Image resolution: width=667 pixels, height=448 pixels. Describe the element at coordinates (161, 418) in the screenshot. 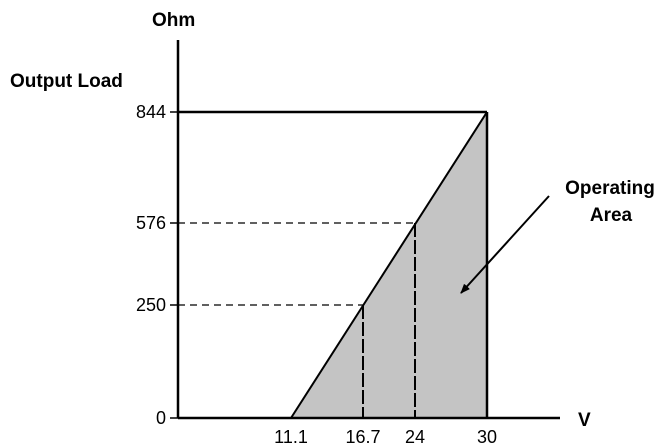

I see `y-tick-label-0: 0` at that location.